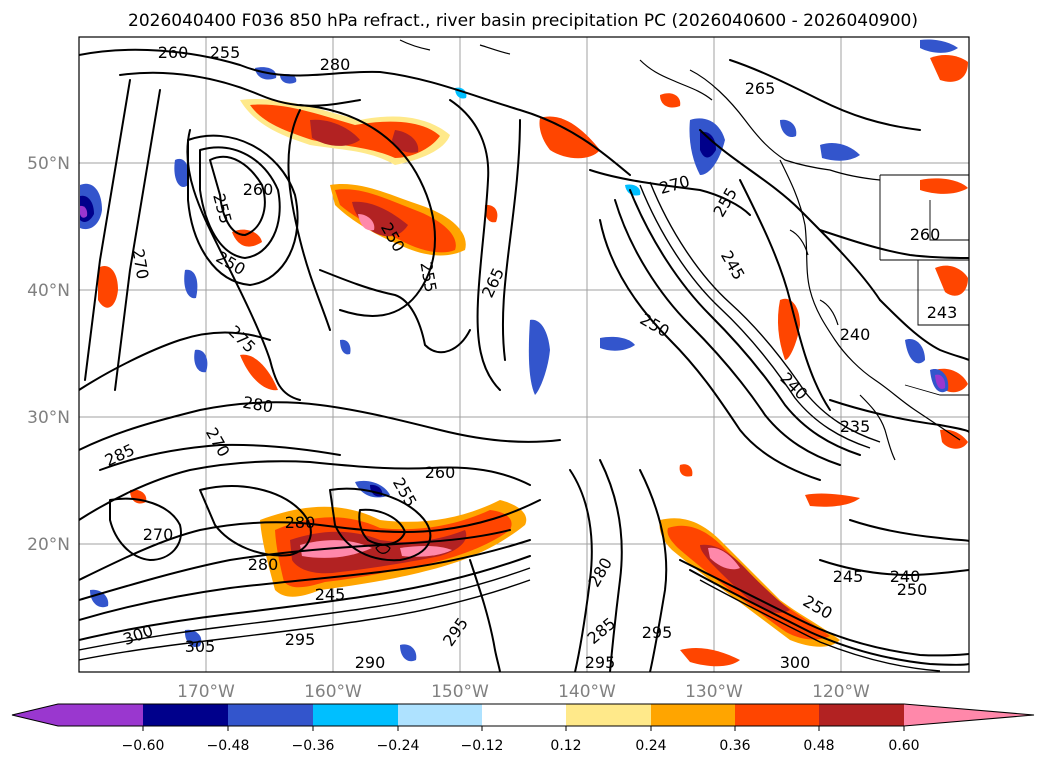 This screenshot has height=765, width=1047. I want to click on colorbar-outline, so click(523, 715).